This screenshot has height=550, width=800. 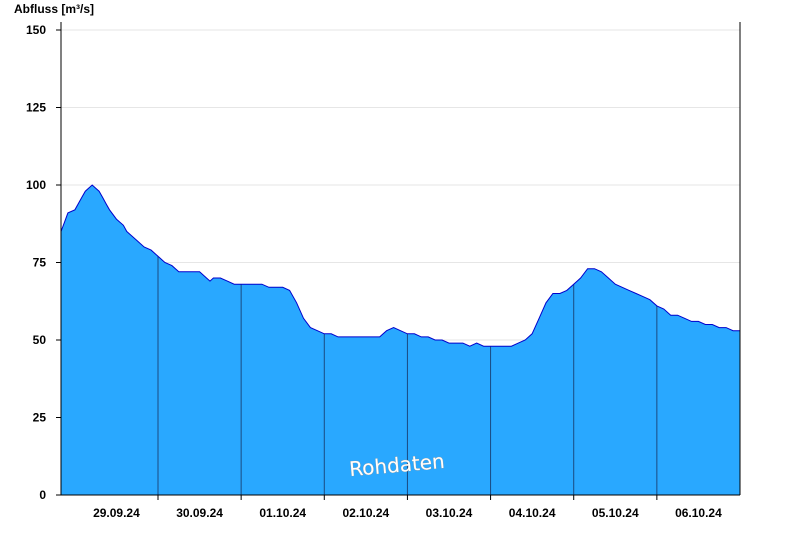 I want to click on y-tick-label-75: 75, so click(x=40, y=263).